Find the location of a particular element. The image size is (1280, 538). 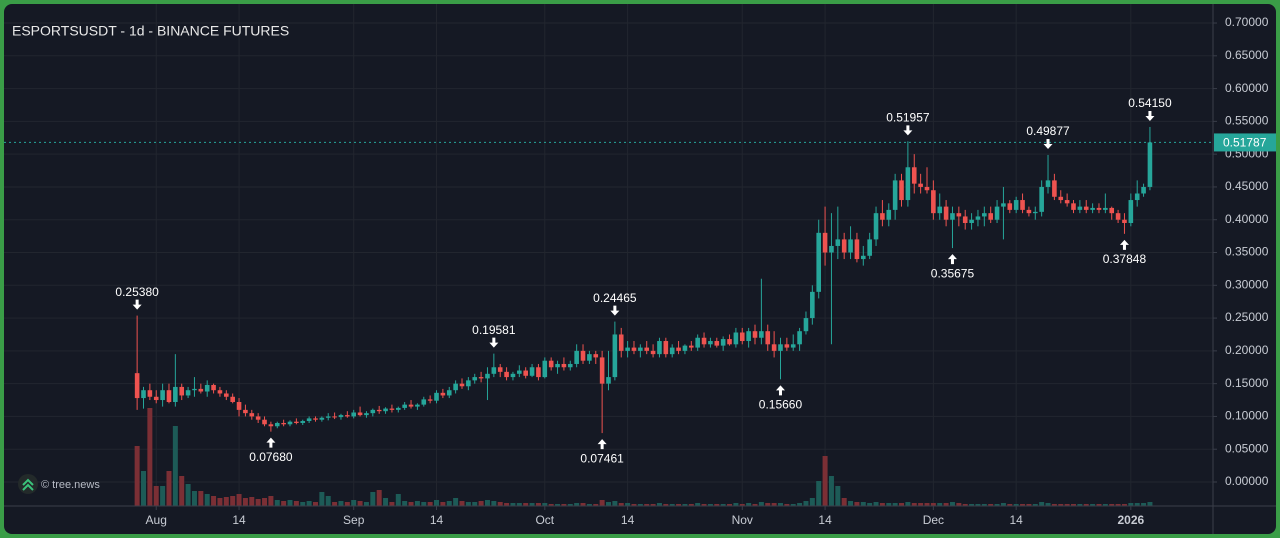

y-tick-label: 0.30000 is located at coordinates (1247, 284).